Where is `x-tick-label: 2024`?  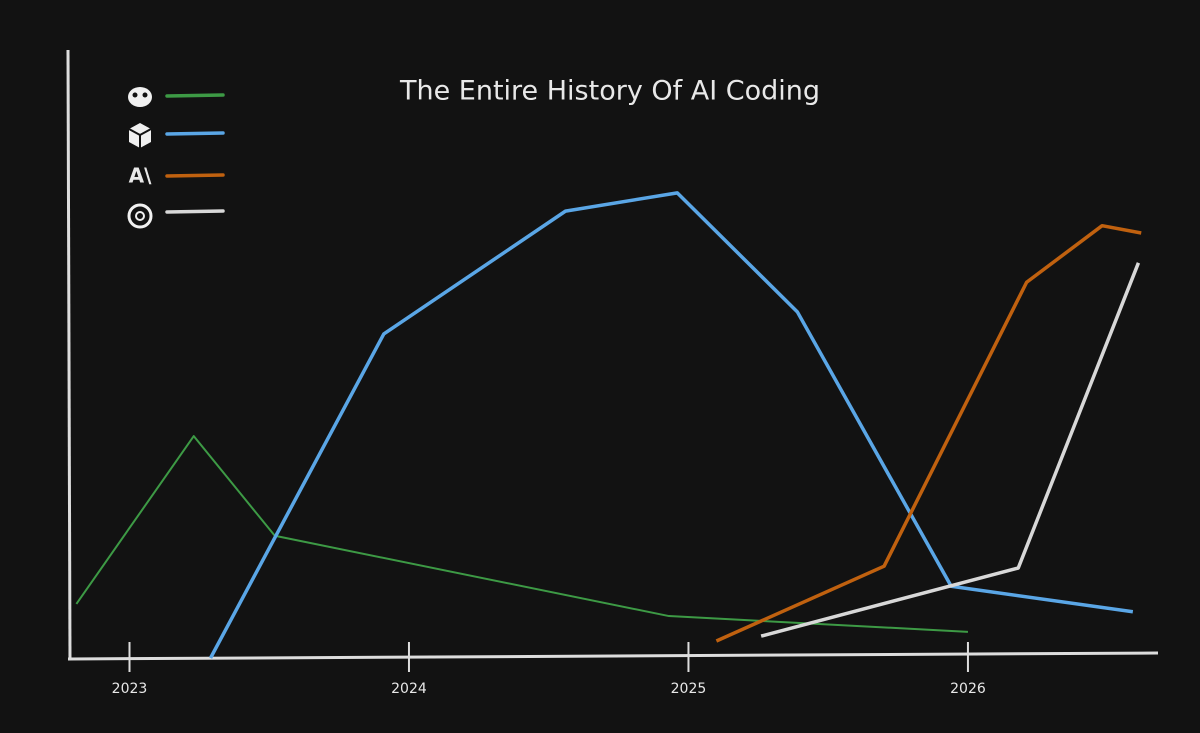
x-tick-label: 2024 is located at coordinates (409, 689).